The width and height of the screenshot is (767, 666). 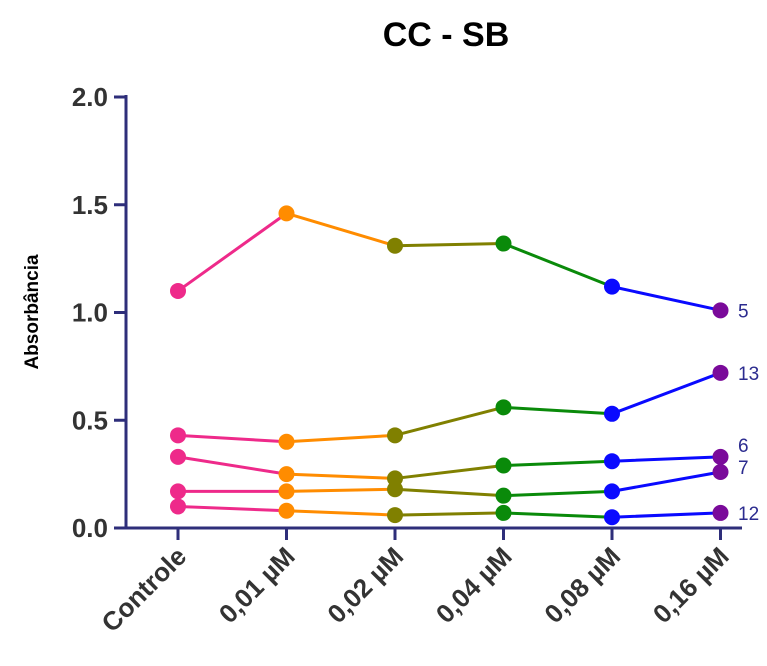 I want to click on y-tick-label: 1.0, so click(x=90, y=313).